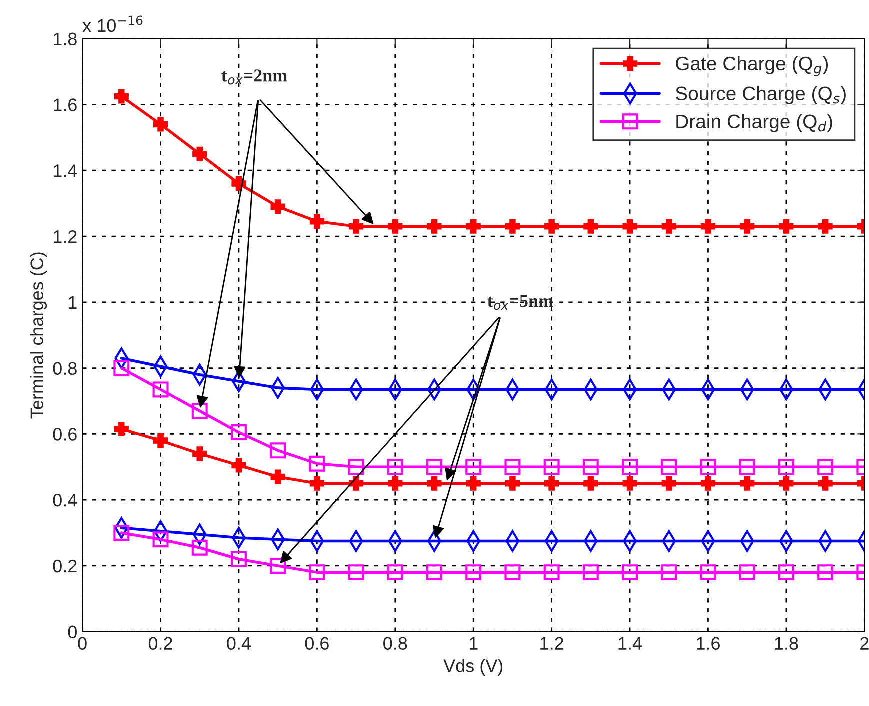 Image resolution: width=869 pixels, height=706 pixels. What do you see at coordinates (160, 643) in the screenshot?
I see `x-tick-label: 0.2` at bounding box center [160, 643].